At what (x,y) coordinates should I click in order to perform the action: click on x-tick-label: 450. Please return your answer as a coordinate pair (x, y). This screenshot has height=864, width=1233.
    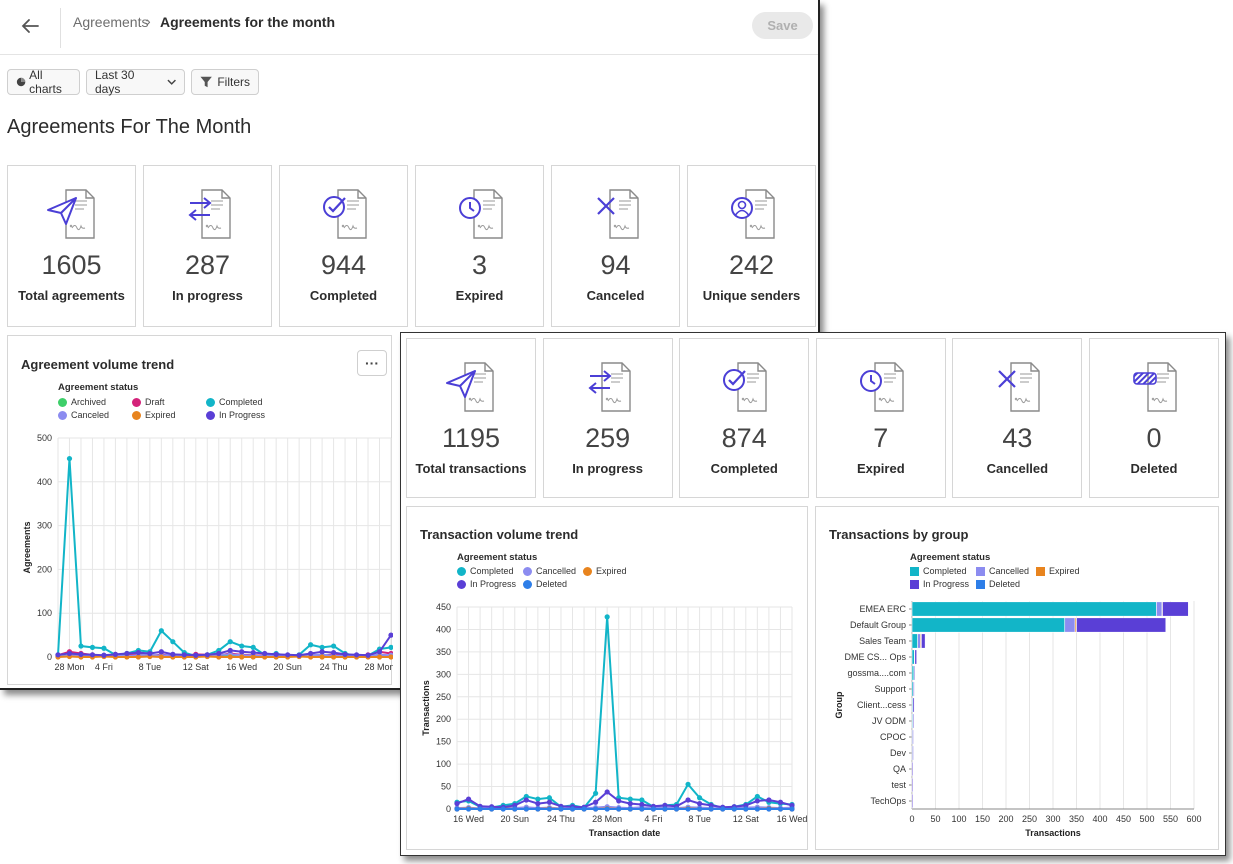
    Looking at the image, I should click on (1123, 819).